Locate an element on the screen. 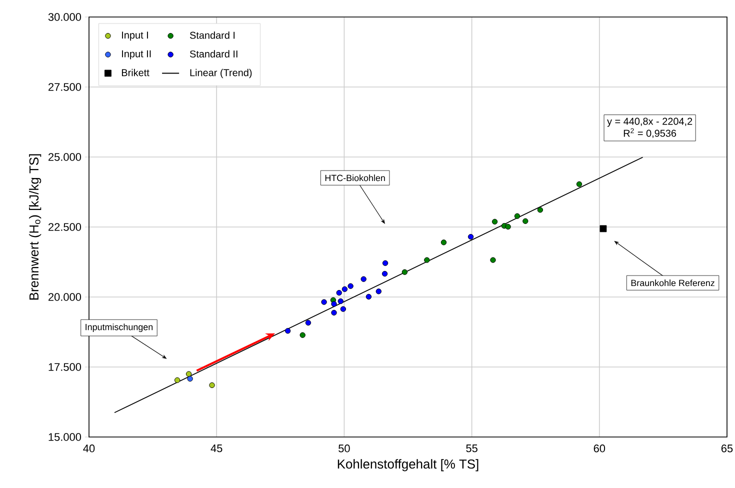 The image size is (735, 488). y-tick-label: 15.000 is located at coordinates (65, 437).